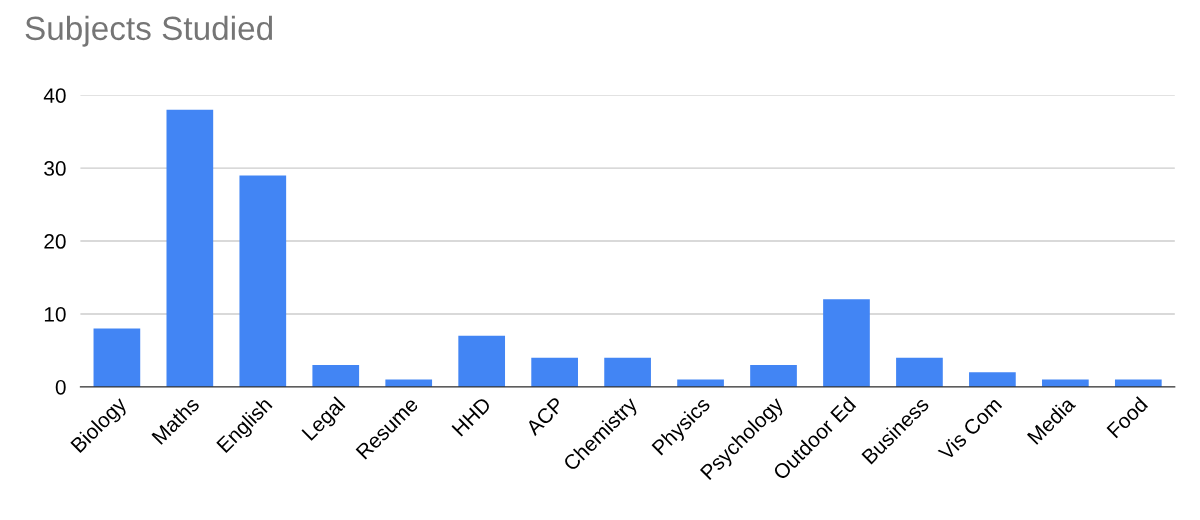 The width and height of the screenshot is (1200, 520). I want to click on y-tick-label: 30, so click(55, 168).